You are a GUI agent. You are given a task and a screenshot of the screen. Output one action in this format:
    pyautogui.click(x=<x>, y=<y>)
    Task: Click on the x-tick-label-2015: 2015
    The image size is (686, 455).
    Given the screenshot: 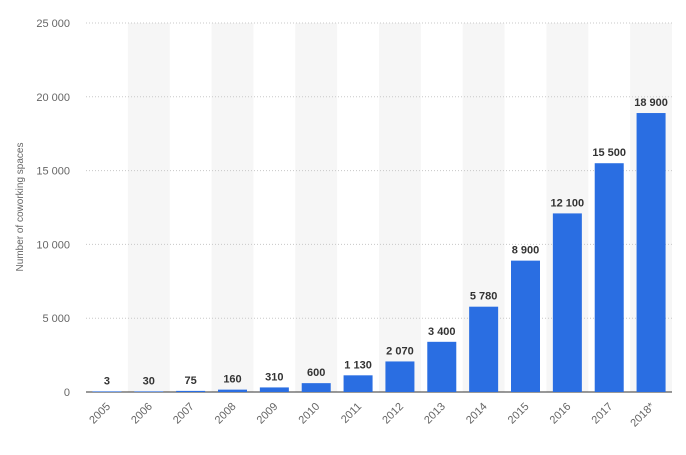 What is the action you would take?
    pyautogui.click(x=519, y=414)
    